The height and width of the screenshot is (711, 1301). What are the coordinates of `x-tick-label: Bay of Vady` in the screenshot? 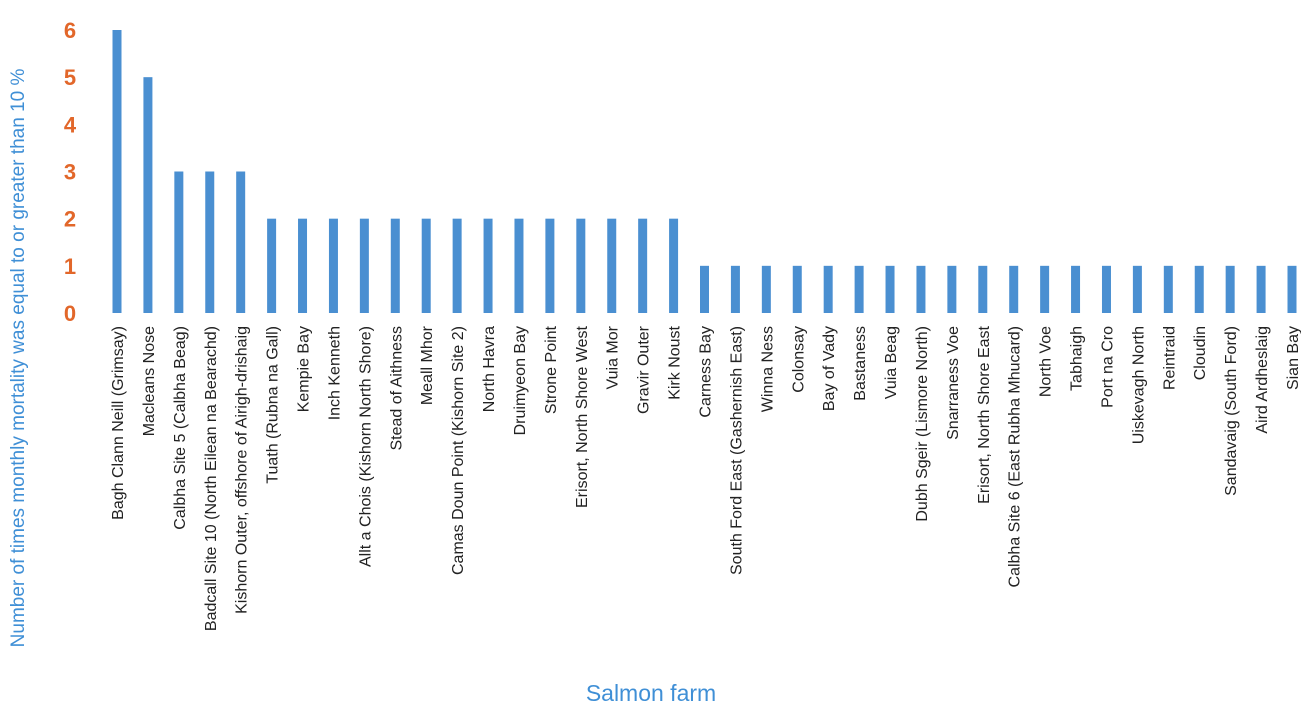 It's located at (829, 368).